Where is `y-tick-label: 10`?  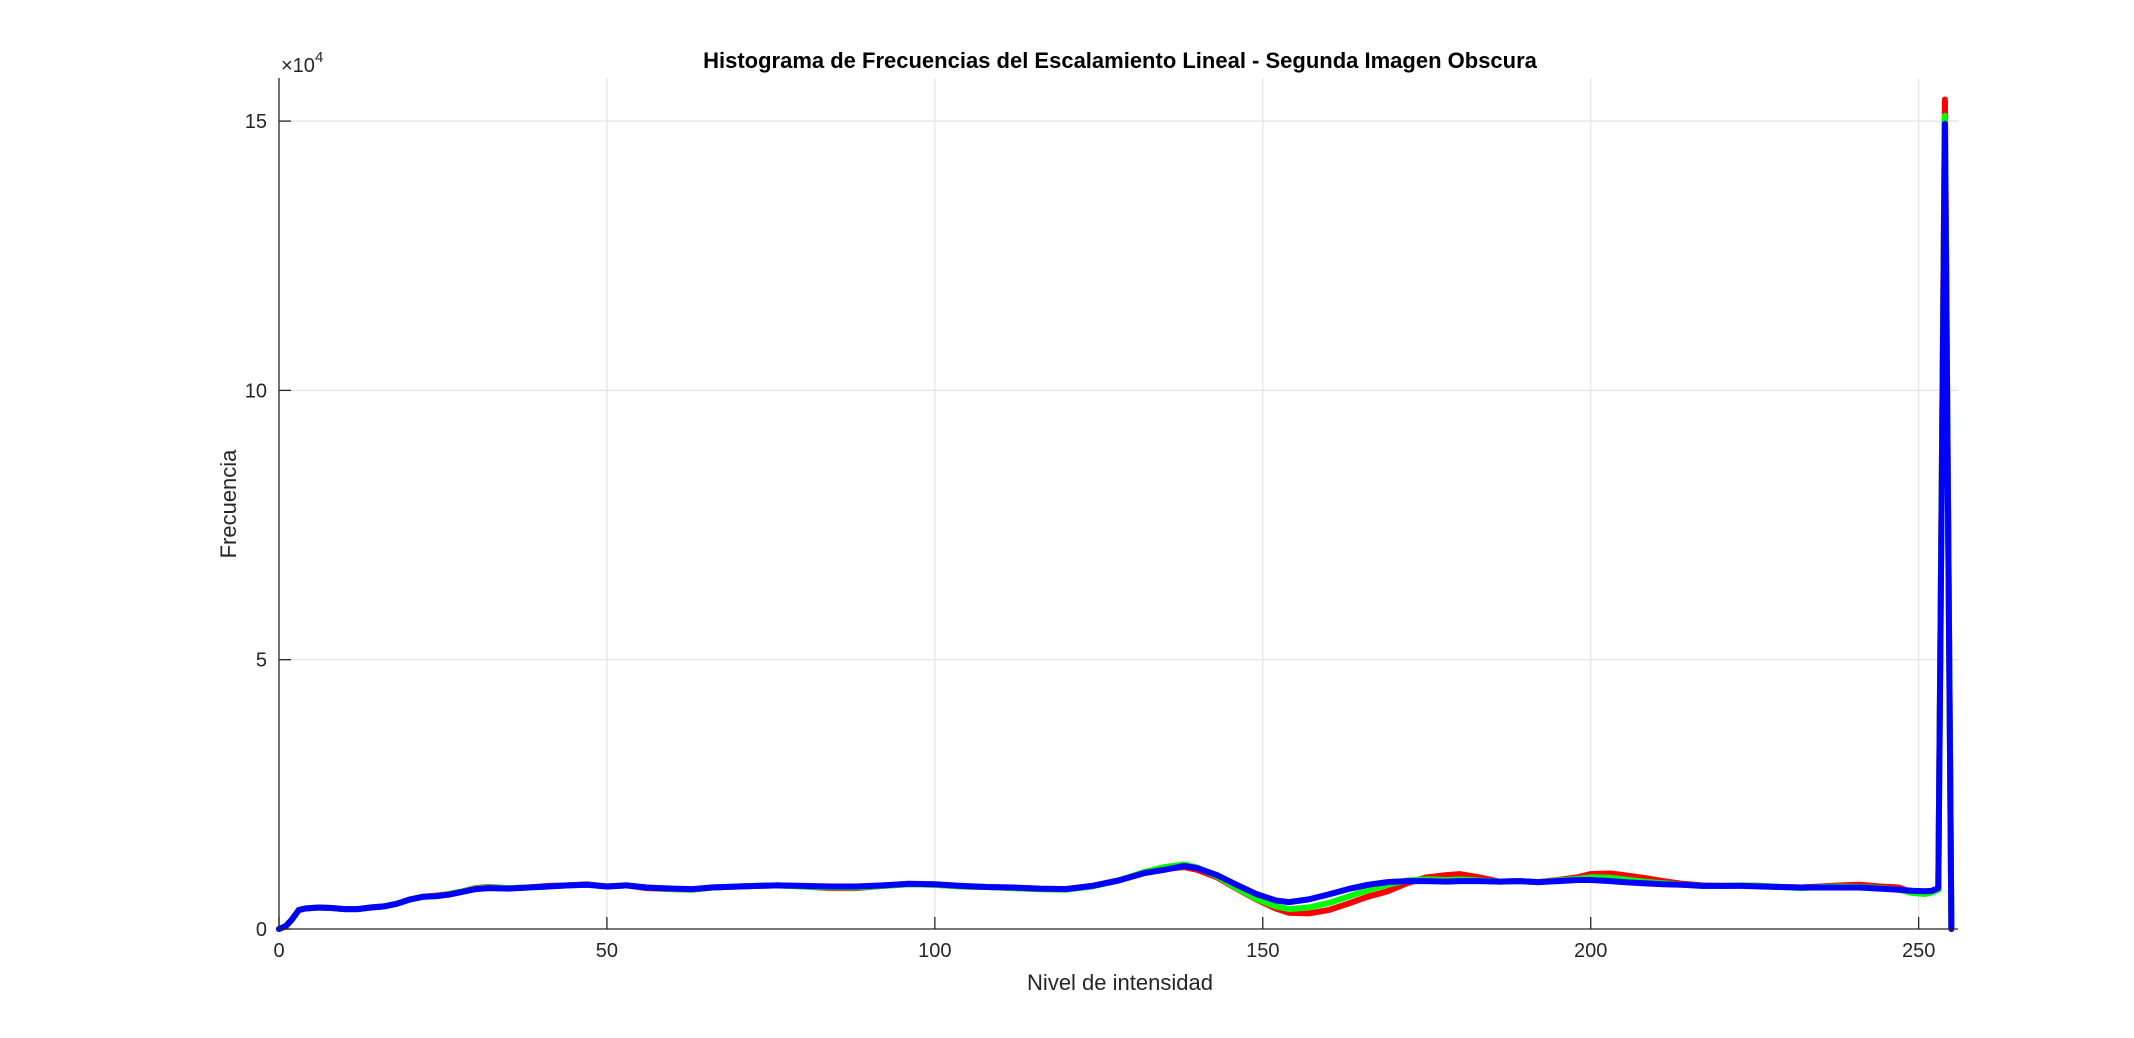 y-tick-label: 10 is located at coordinates (256, 391).